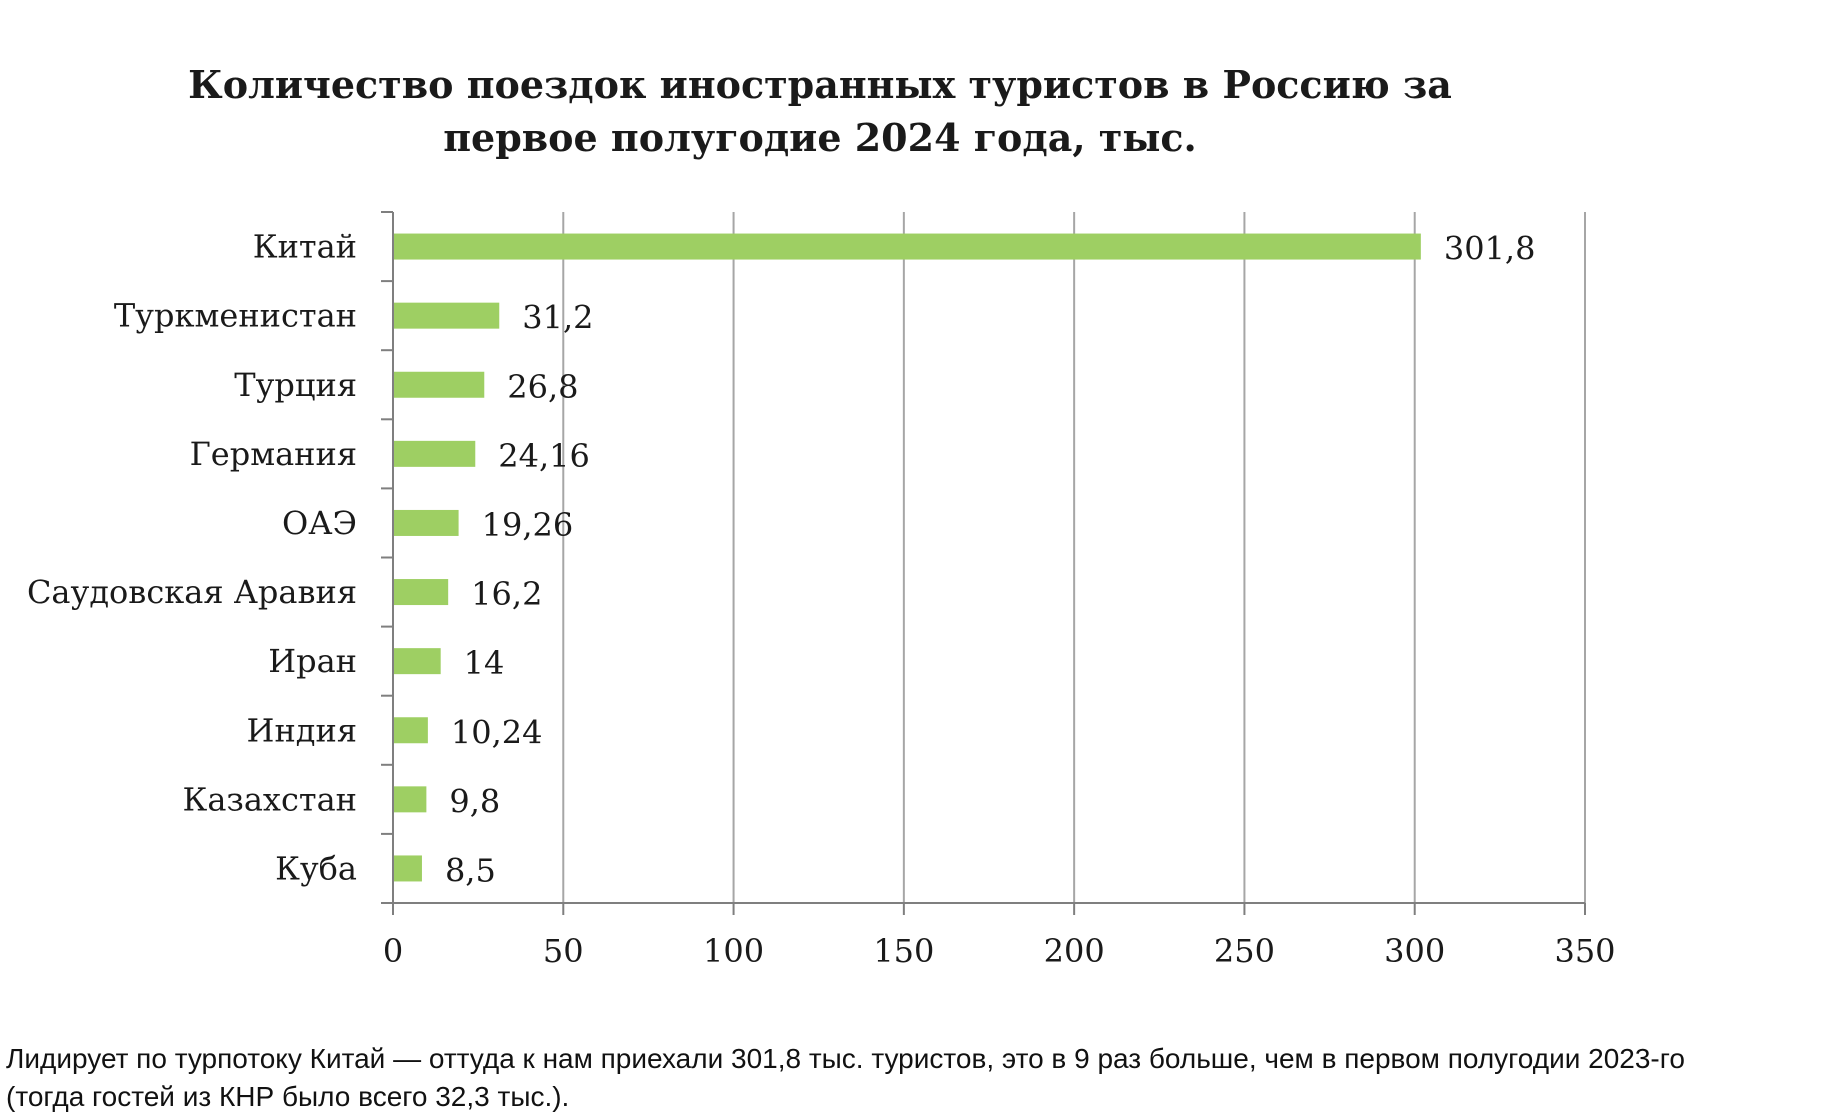 Image resolution: width=1843 pixels, height=1116 pixels. I want to click on category-label-9: Куба, so click(316, 868).